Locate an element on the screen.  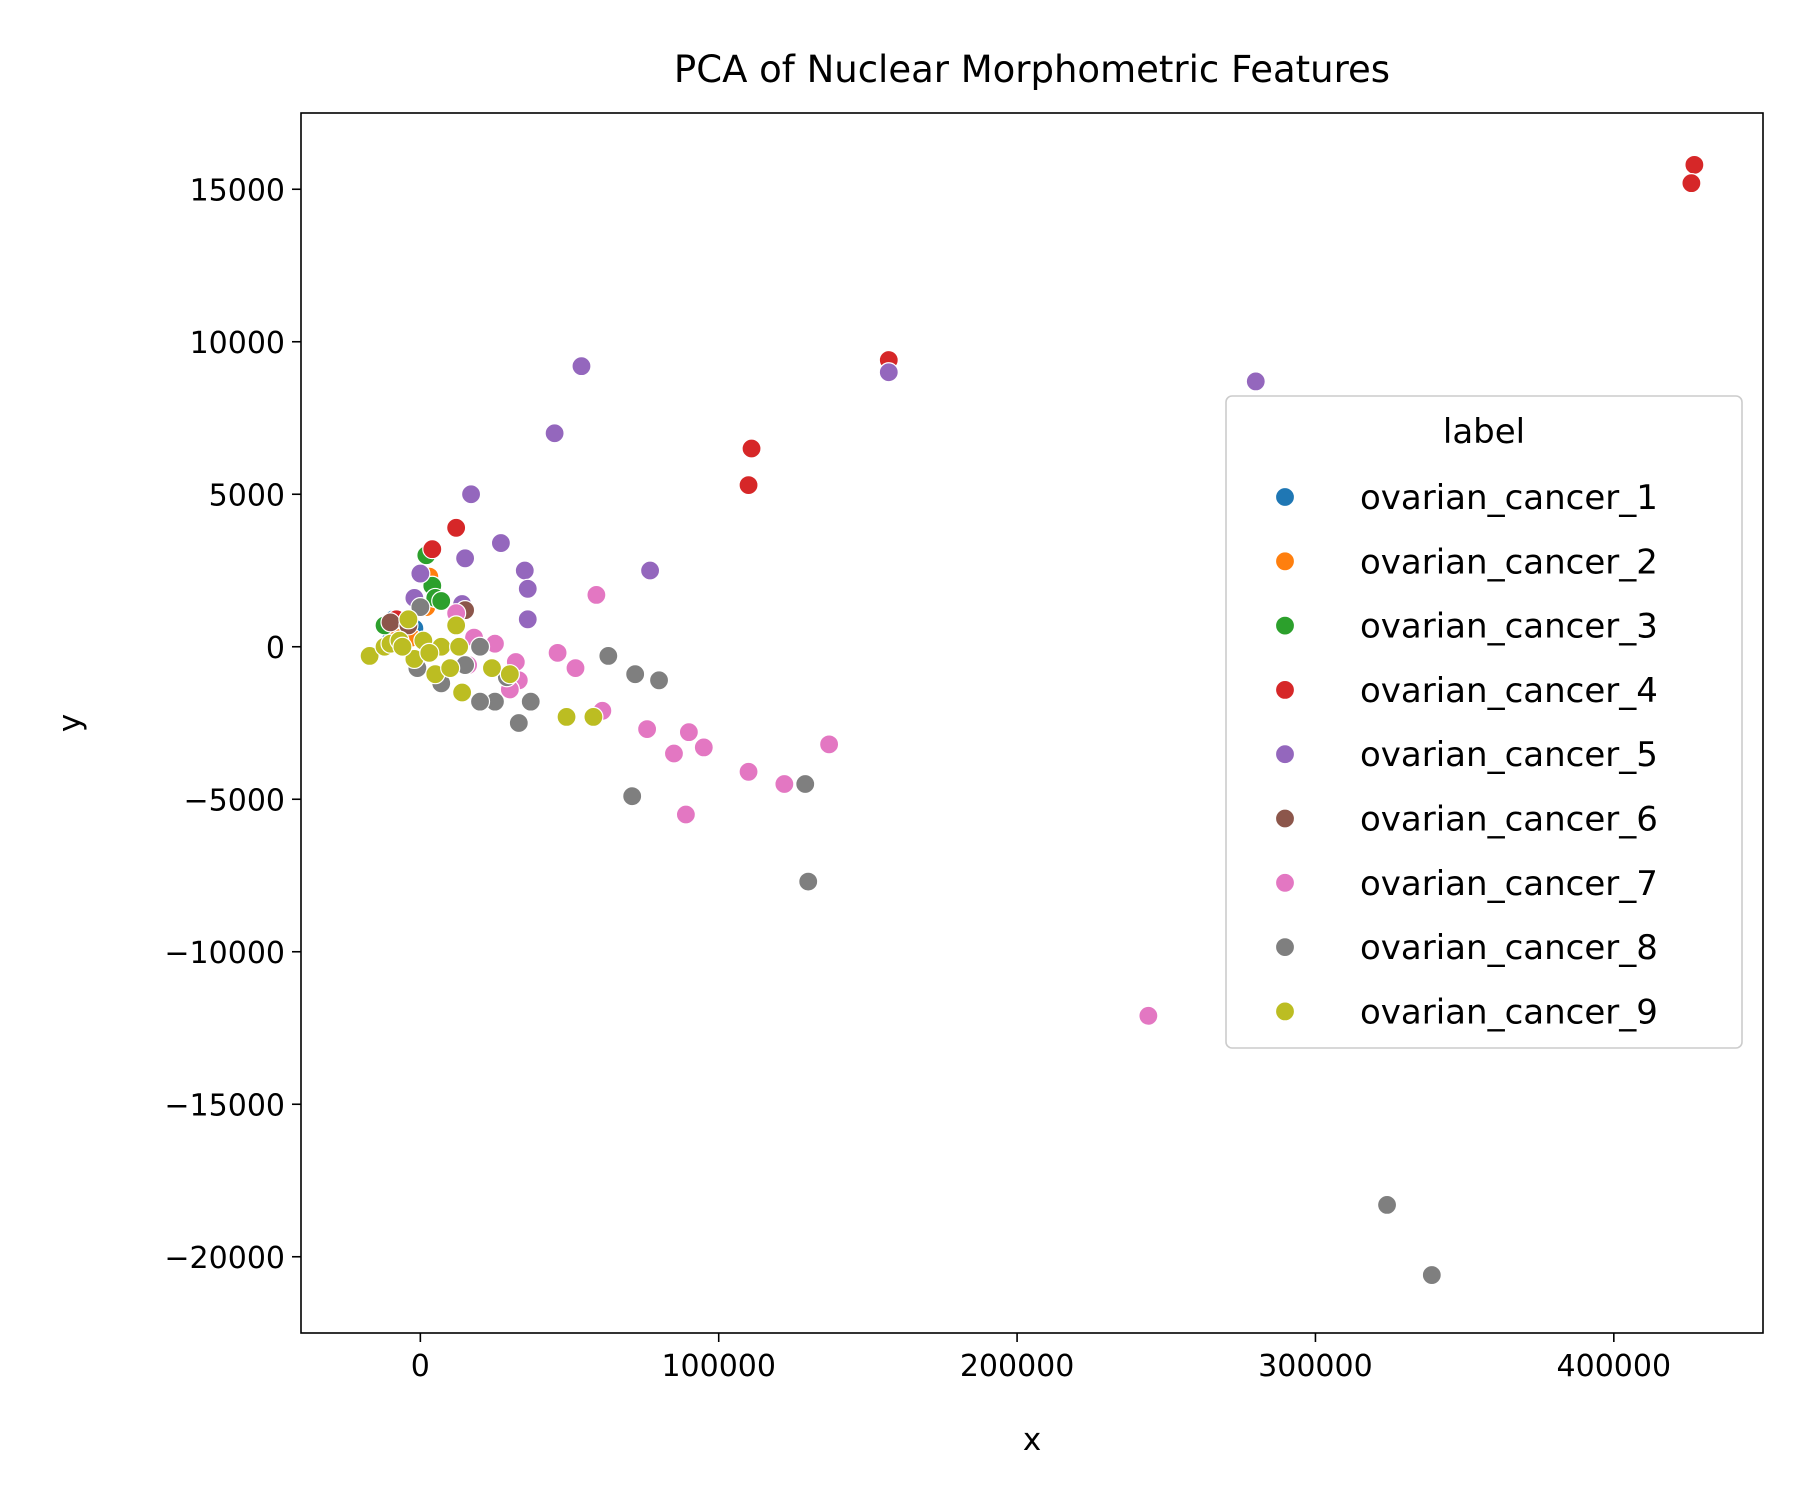
y-tick-label: 0 is located at coordinates (275, 648).